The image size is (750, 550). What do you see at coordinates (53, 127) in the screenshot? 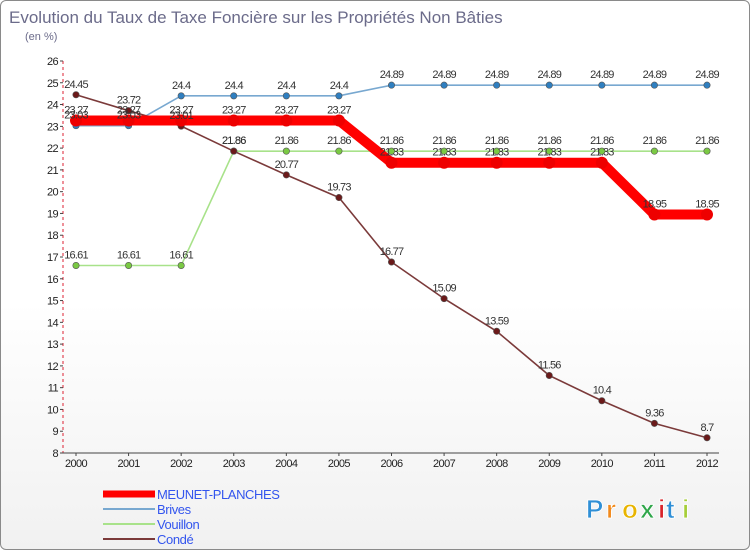
I see `y-tick-label: 23` at bounding box center [53, 127].